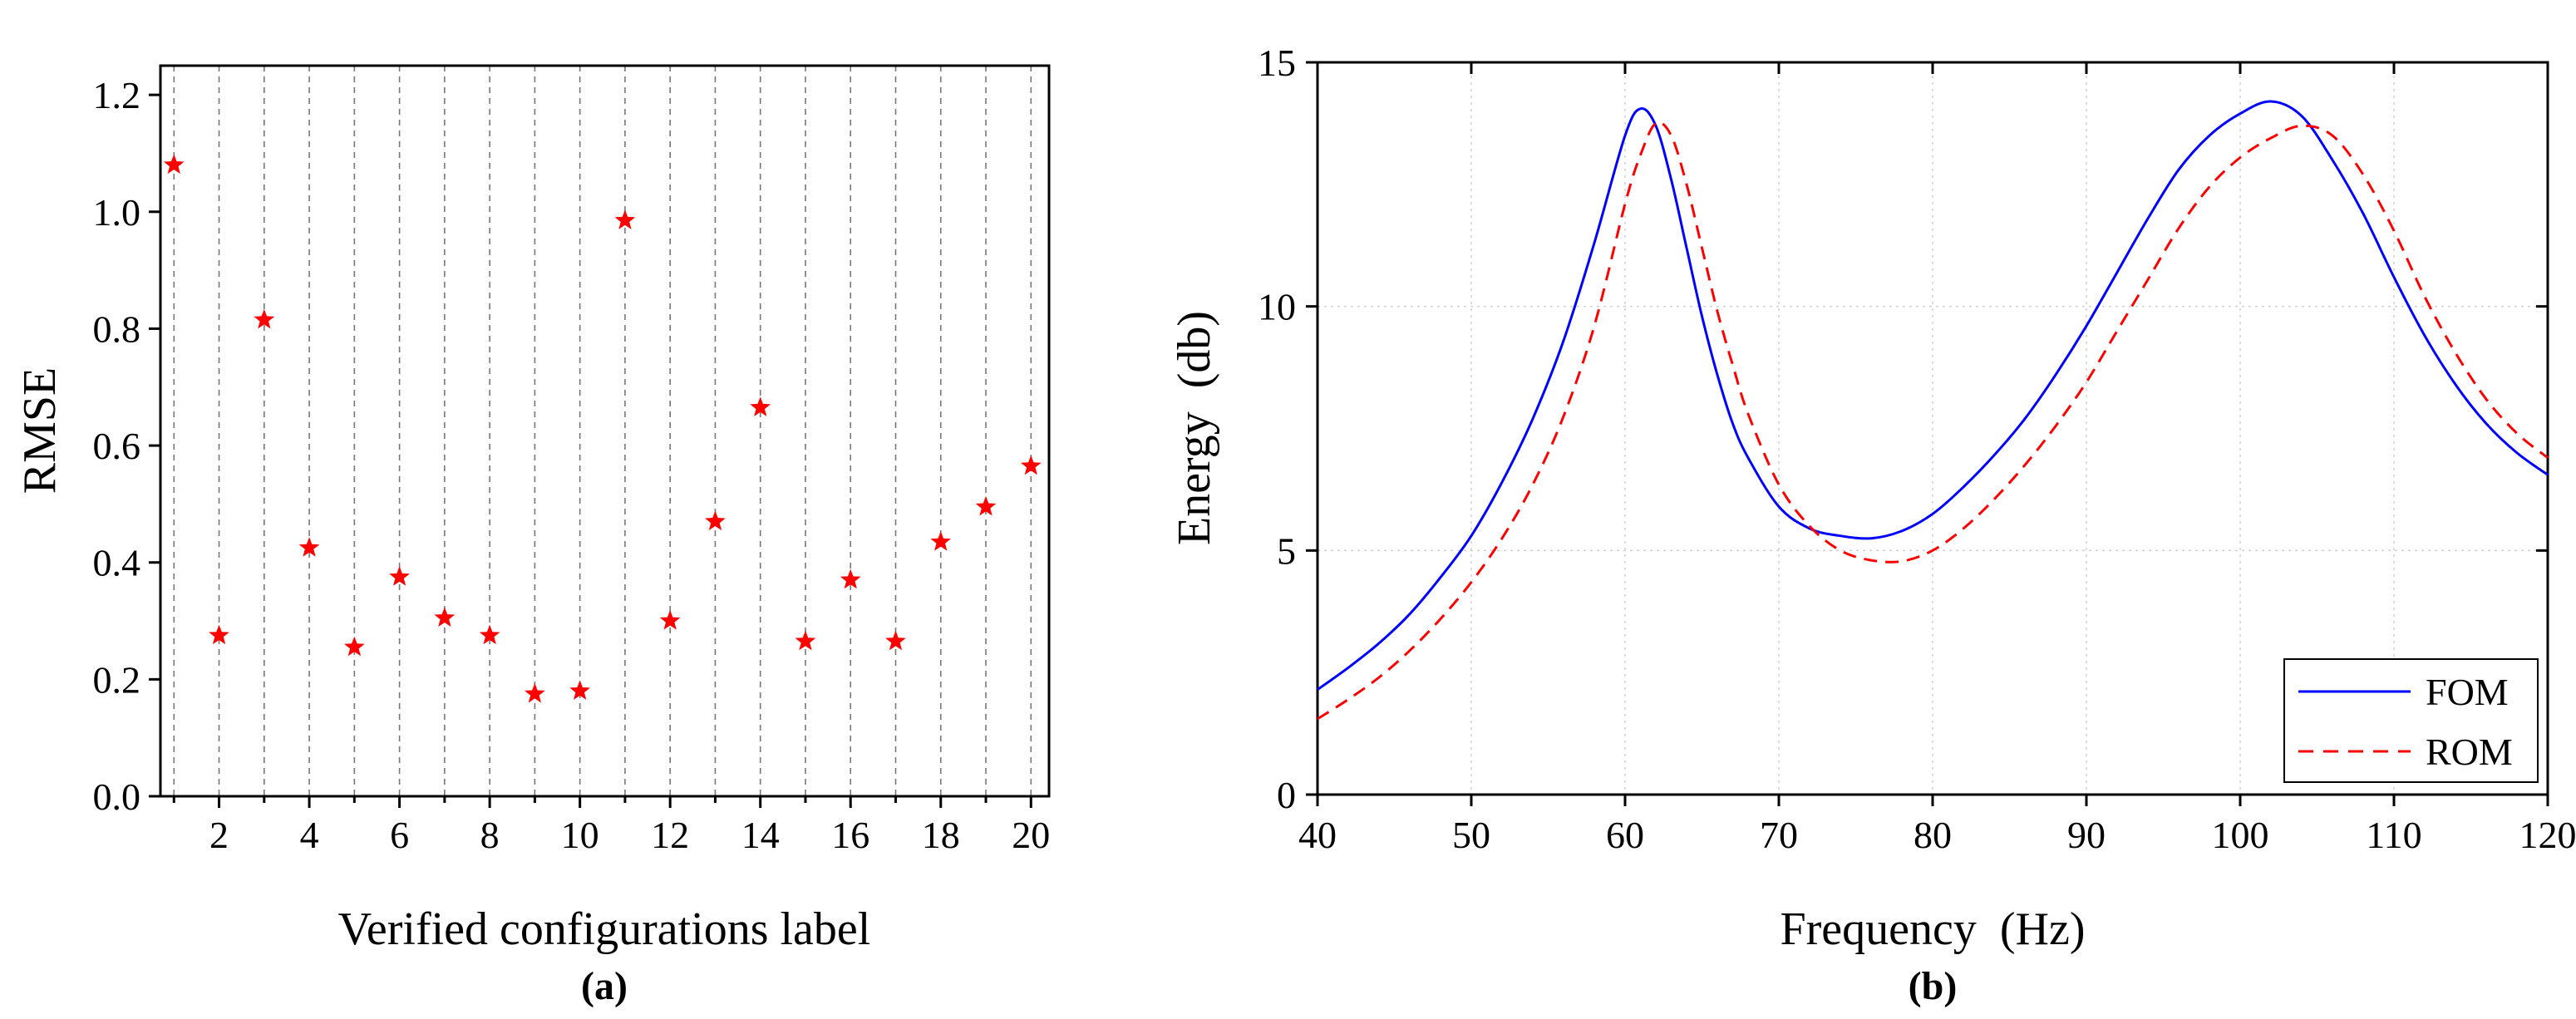 Image resolution: width=2576 pixels, height=1019 pixels. Describe the element at coordinates (1317, 835) in the screenshot. I see `panel-b-x-tick-label: 40` at that location.